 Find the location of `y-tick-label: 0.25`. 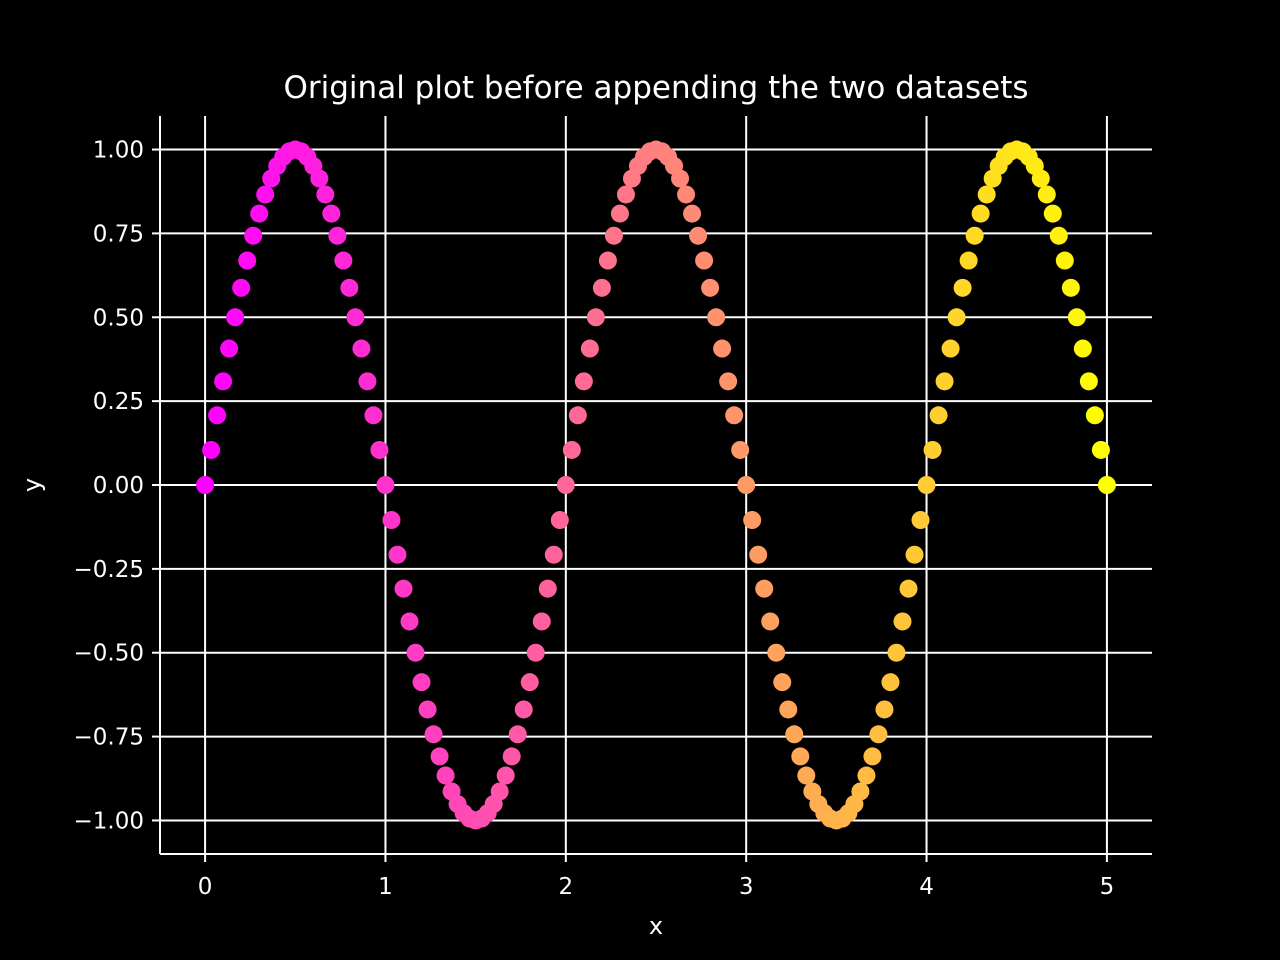

y-tick-label: 0.25 is located at coordinates (118, 402).